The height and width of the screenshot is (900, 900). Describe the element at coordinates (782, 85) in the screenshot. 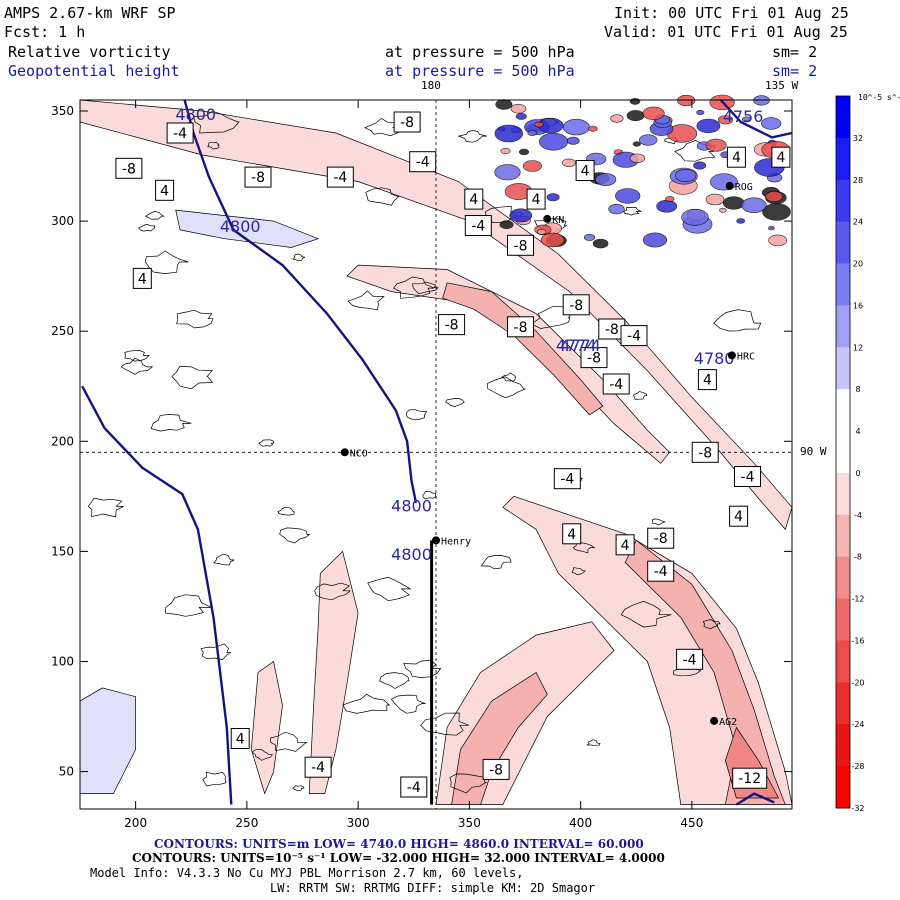

I see `lon-label-135w: 135 W` at that location.